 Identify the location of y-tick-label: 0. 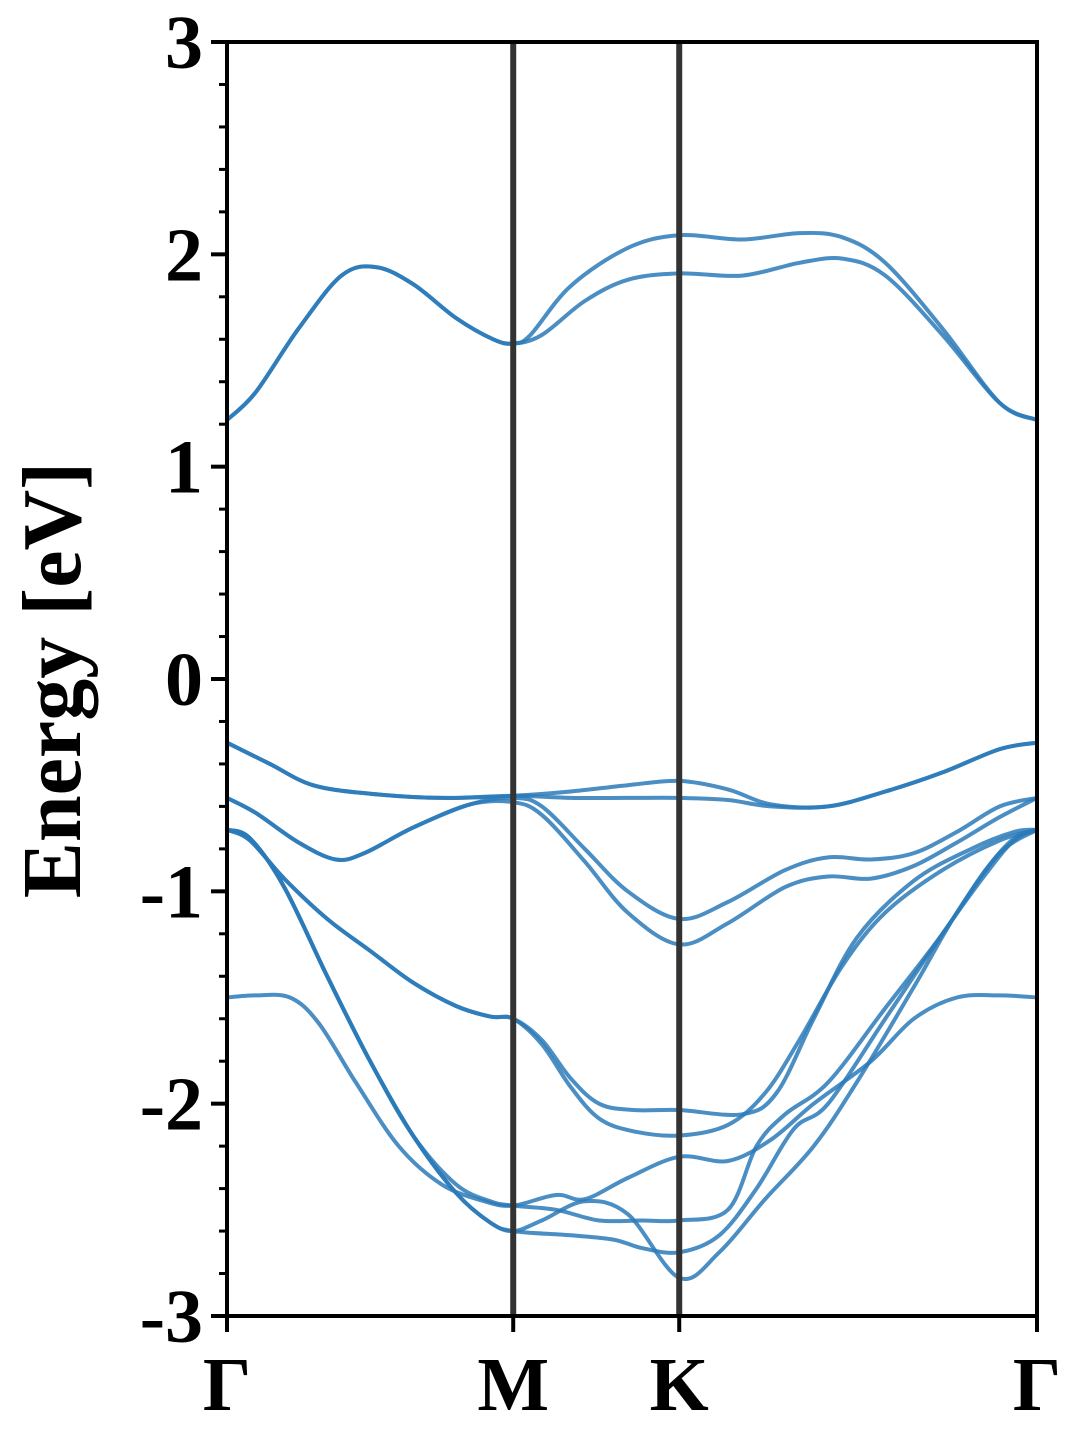
(184, 680).